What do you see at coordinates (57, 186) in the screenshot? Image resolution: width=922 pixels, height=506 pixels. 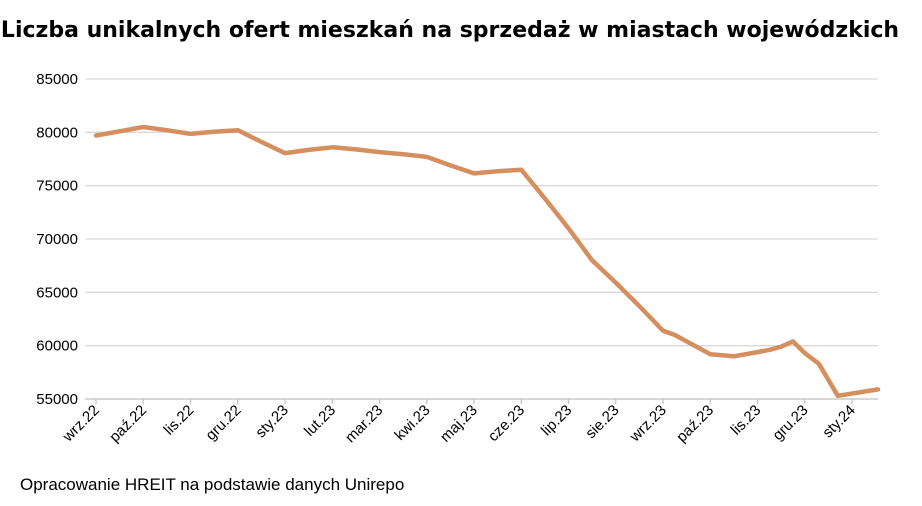 I see `y-tick-label: 75000` at bounding box center [57, 186].